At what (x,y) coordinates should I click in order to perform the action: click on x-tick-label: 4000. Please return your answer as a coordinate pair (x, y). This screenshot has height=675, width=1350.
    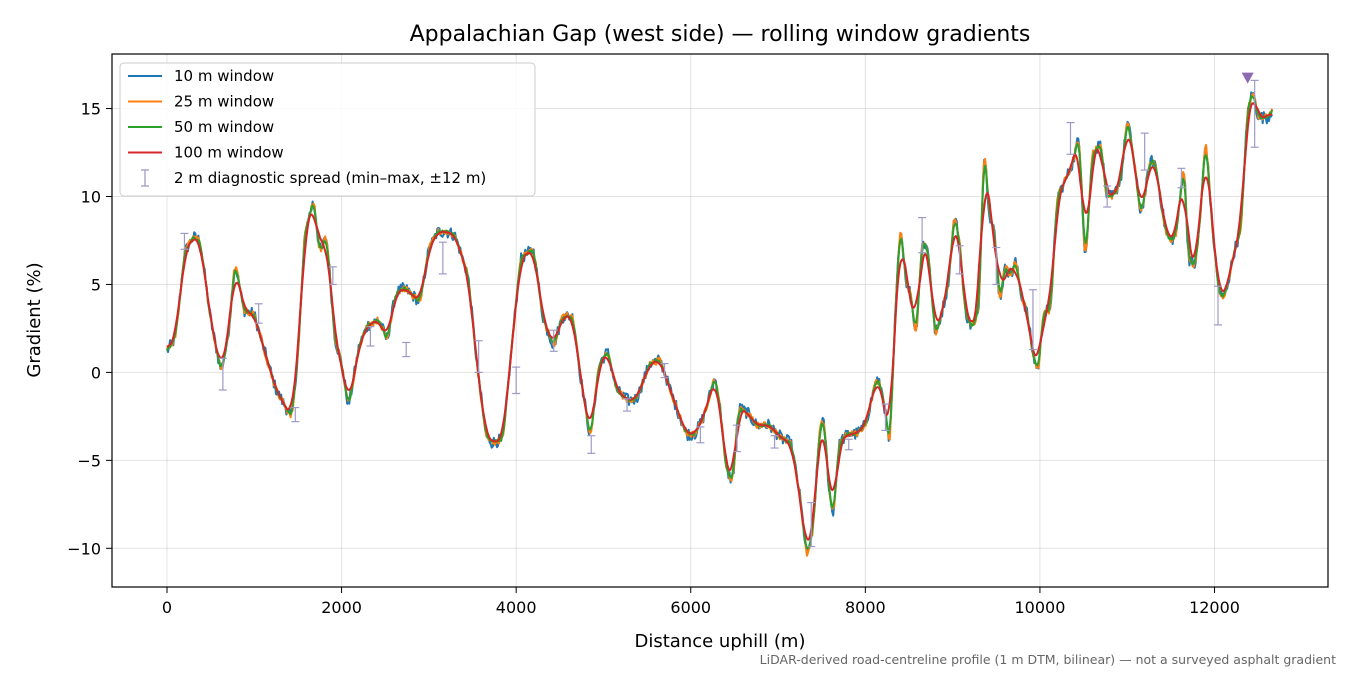
    Looking at the image, I should click on (516, 607).